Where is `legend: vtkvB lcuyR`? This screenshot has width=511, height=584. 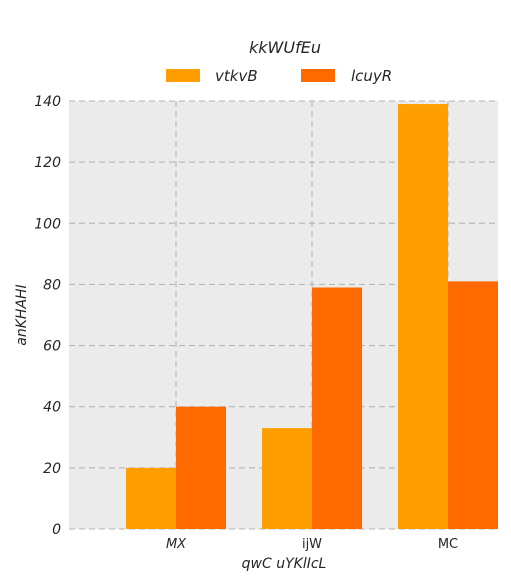 legend: vtkvB lcuyR is located at coordinates (279, 76).